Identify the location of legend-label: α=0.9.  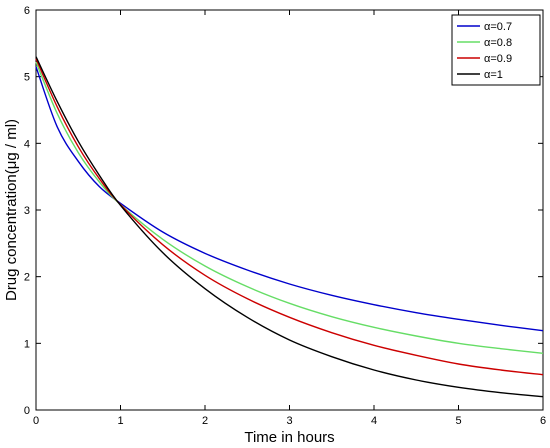
(498, 59).